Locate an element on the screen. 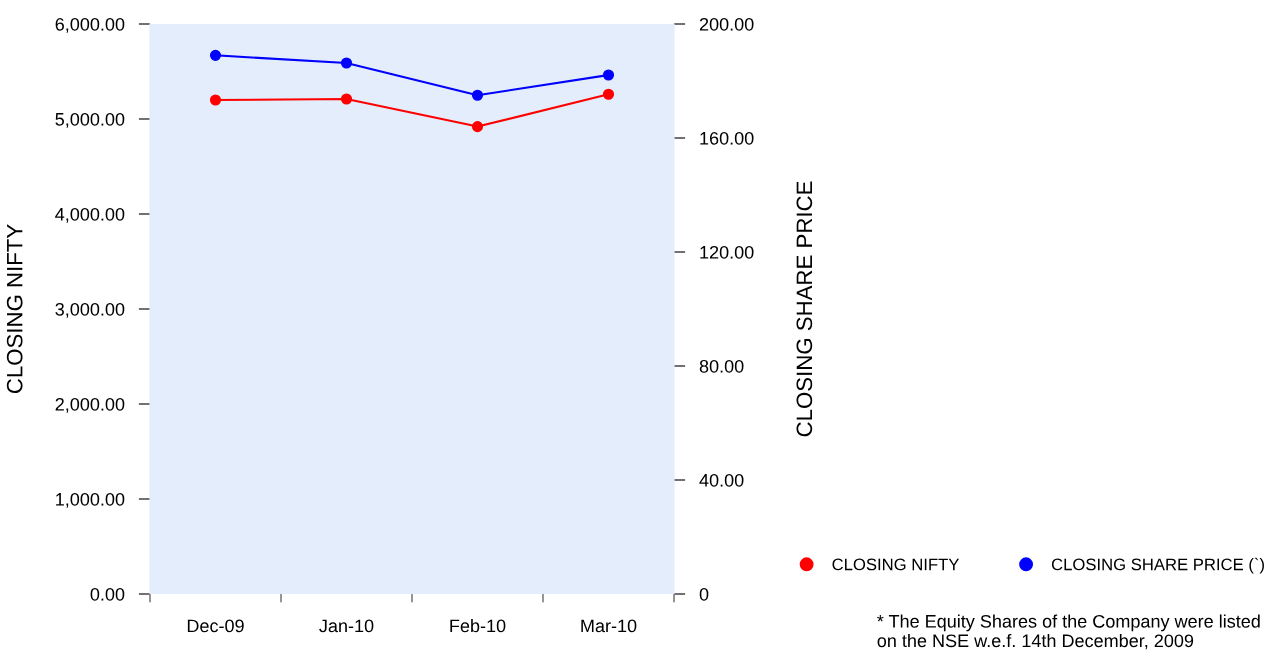  text: * The Equity Shares of the Company were listed on the NSE w.e.f. 14th December, 2009 is located at coordinates (1068, 632).